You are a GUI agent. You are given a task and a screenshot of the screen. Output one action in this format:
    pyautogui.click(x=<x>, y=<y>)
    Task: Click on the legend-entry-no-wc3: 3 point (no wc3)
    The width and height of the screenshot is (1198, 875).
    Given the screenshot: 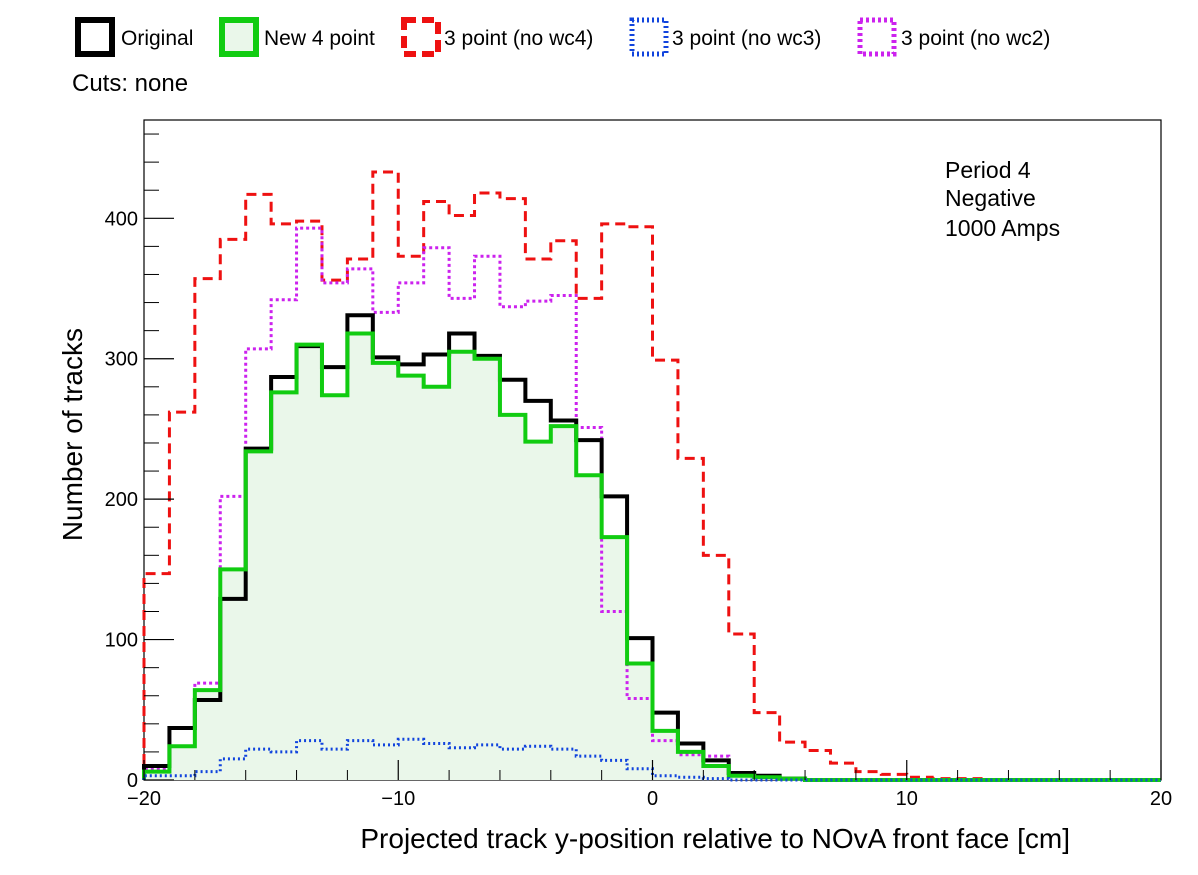 What is the action you would take?
    pyautogui.click(x=725, y=37)
    